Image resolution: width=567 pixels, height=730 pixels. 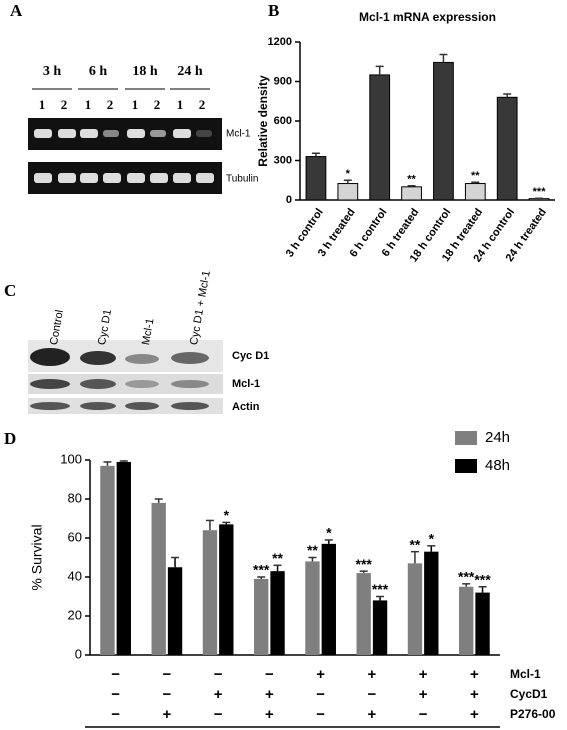 What do you see at coordinates (75, 536) in the screenshot?
I see `y-tick-label: 60` at bounding box center [75, 536].